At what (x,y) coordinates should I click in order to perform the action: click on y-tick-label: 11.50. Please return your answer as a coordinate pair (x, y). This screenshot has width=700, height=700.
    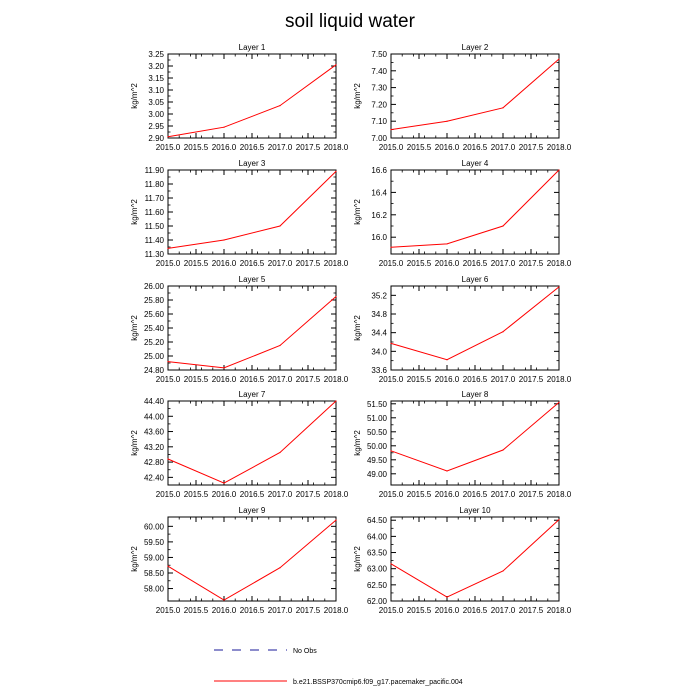
    Looking at the image, I should click on (155, 226).